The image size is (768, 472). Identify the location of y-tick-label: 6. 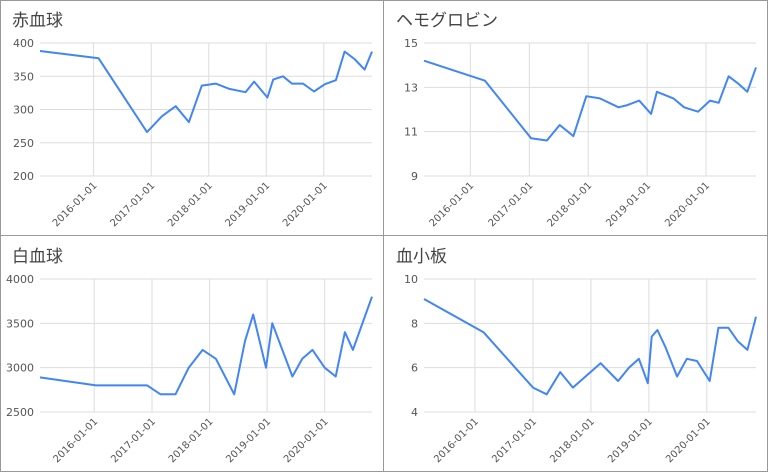
(414, 368).